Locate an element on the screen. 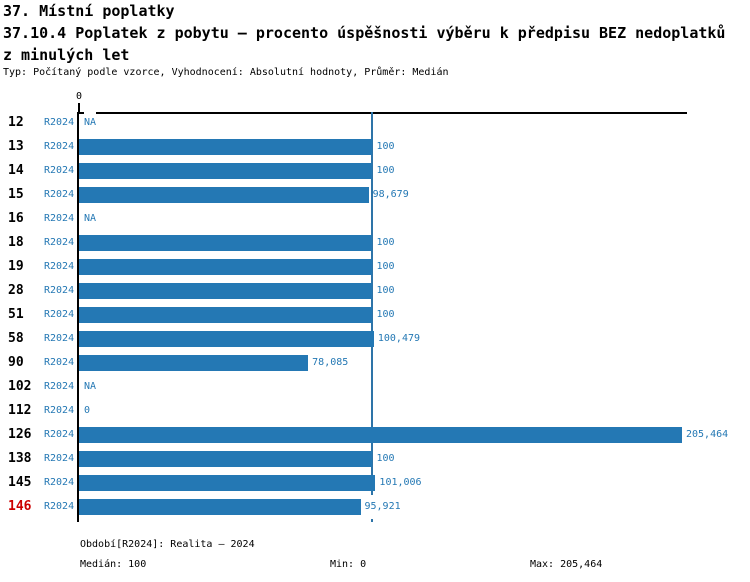 The height and width of the screenshot is (582, 750). x-axis-zero-tick is located at coordinates (79, 107).